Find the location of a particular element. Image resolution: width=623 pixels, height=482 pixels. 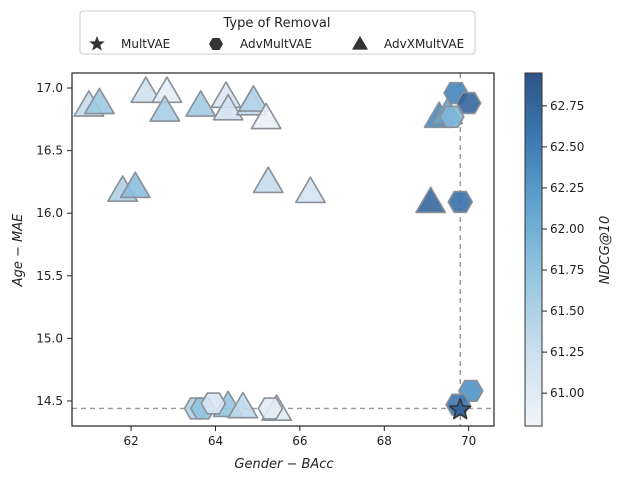

colorbar-gradient is located at coordinates (533, 249).